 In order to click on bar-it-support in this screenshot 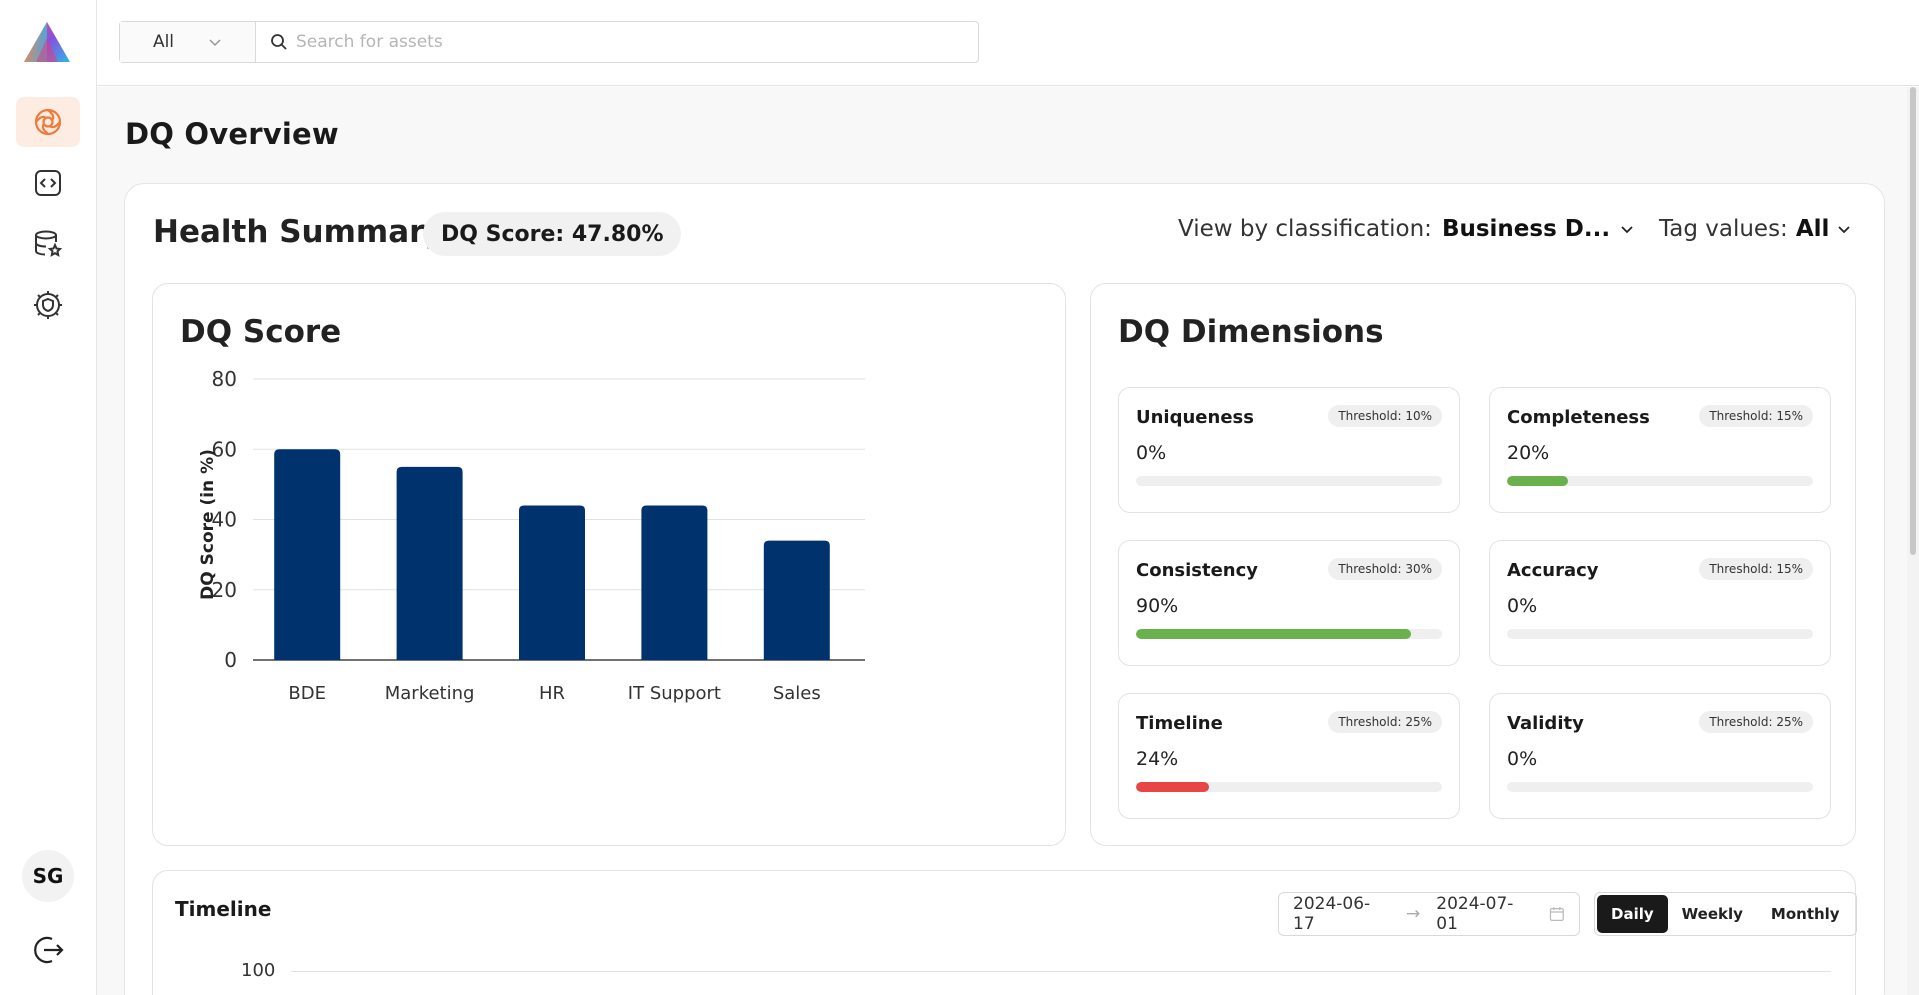, I will do `click(674, 582)`.